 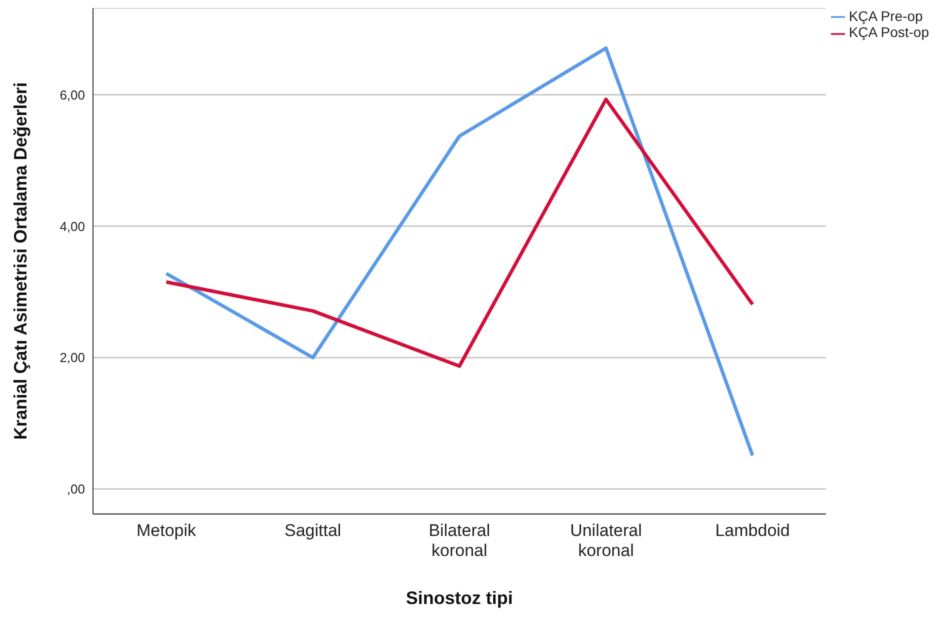 I want to click on y-axis-title: Kranial Çatı Asimetrisi Ortalama Değerleri, so click(x=20, y=261).